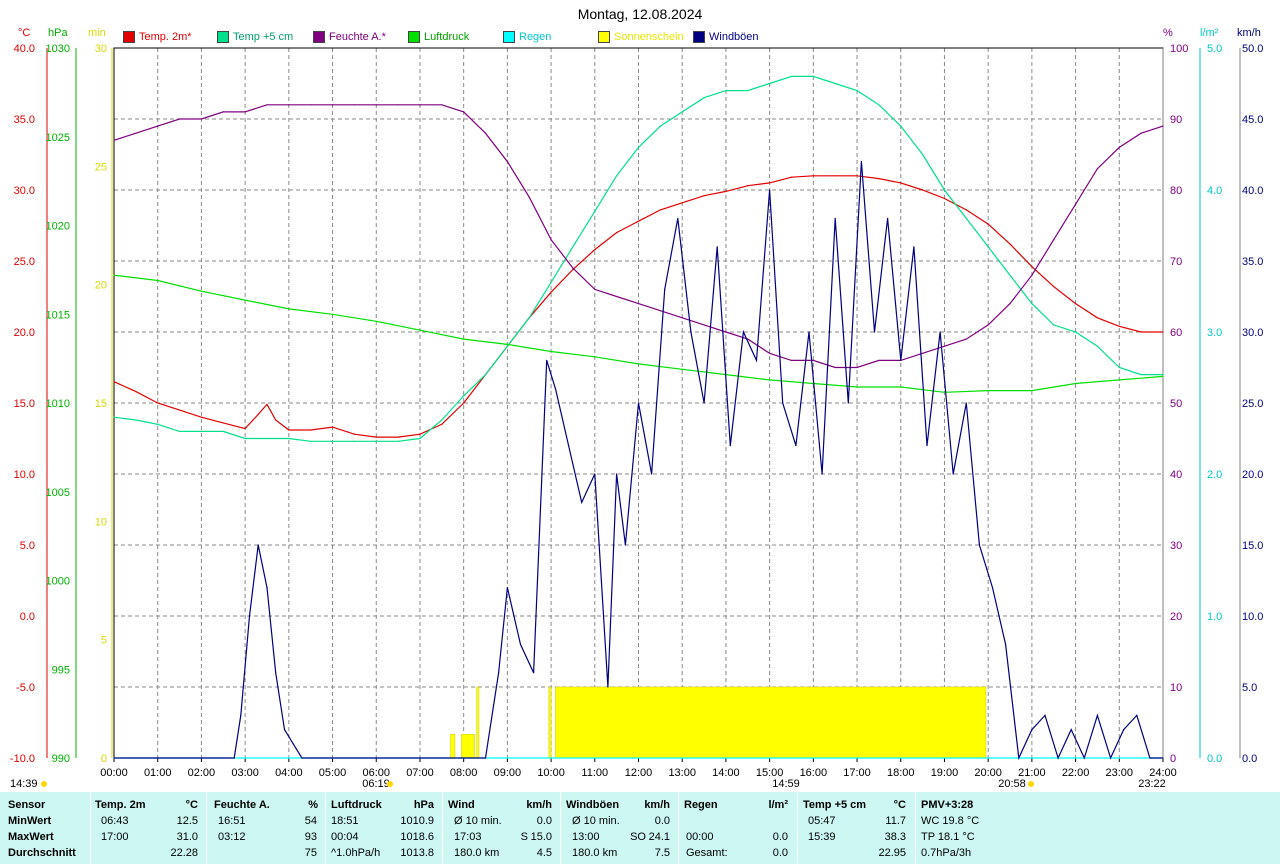 The image size is (1280, 864). I want to click on legend-label: Temp +5 cm, so click(263, 37).